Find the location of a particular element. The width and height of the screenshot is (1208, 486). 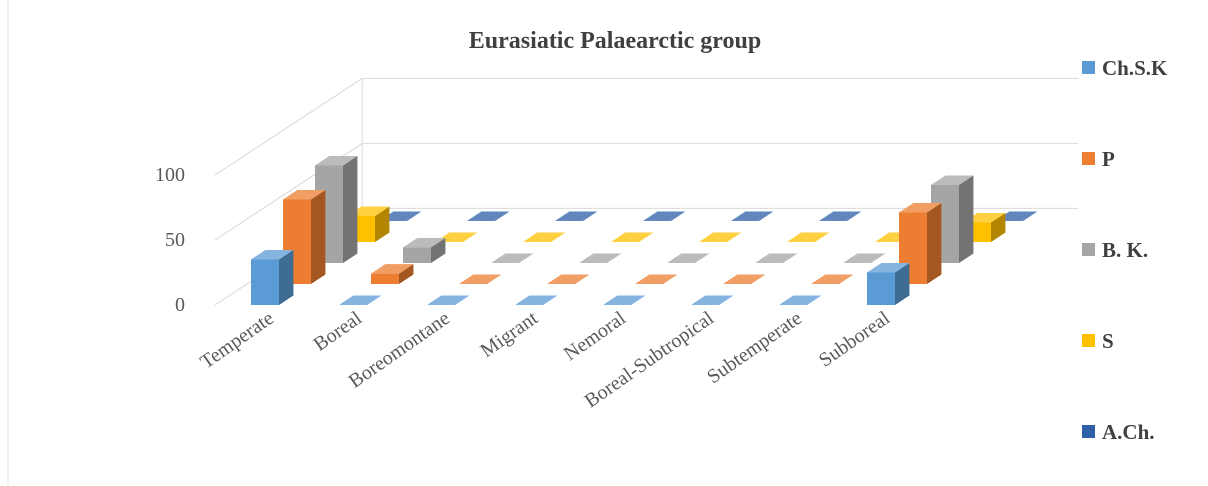

x-tick-label: Nemoral is located at coordinates (595, 336).